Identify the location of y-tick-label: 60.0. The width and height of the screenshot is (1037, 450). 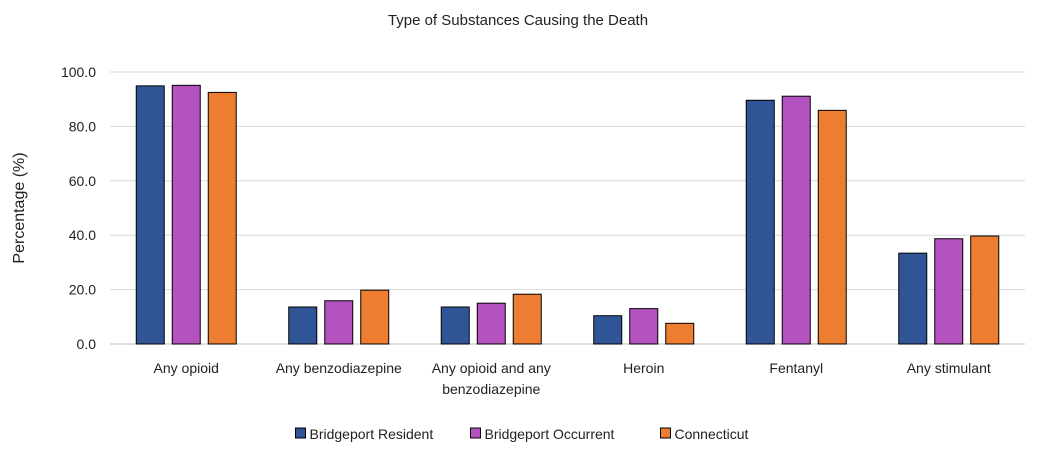
(82, 181).